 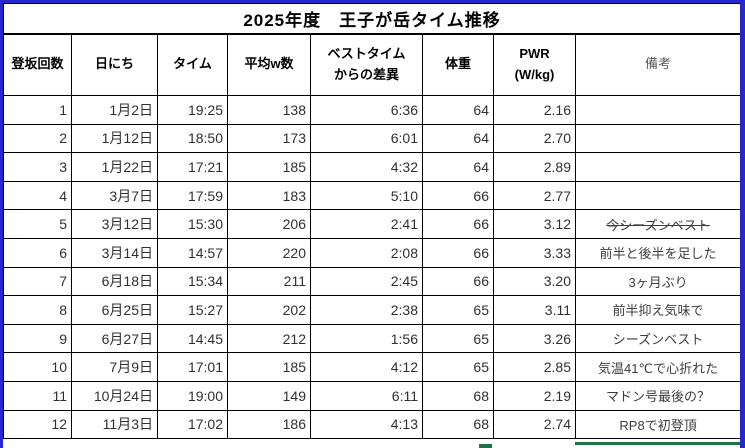 What do you see at coordinates (192, 310) in the screenshot?
I see `cell-time: 15:27` at bounding box center [192, 310].